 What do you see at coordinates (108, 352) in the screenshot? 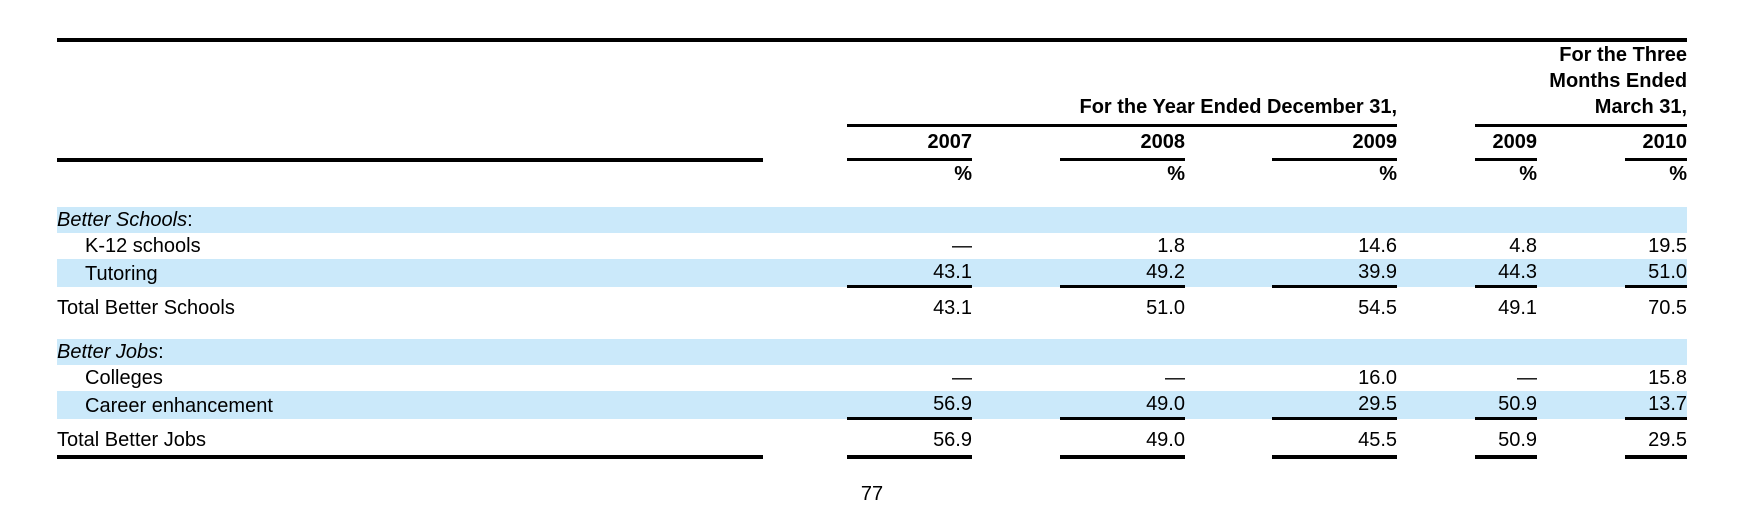
I see `row-label: Better Jobs` at bounding box center [108, 352].